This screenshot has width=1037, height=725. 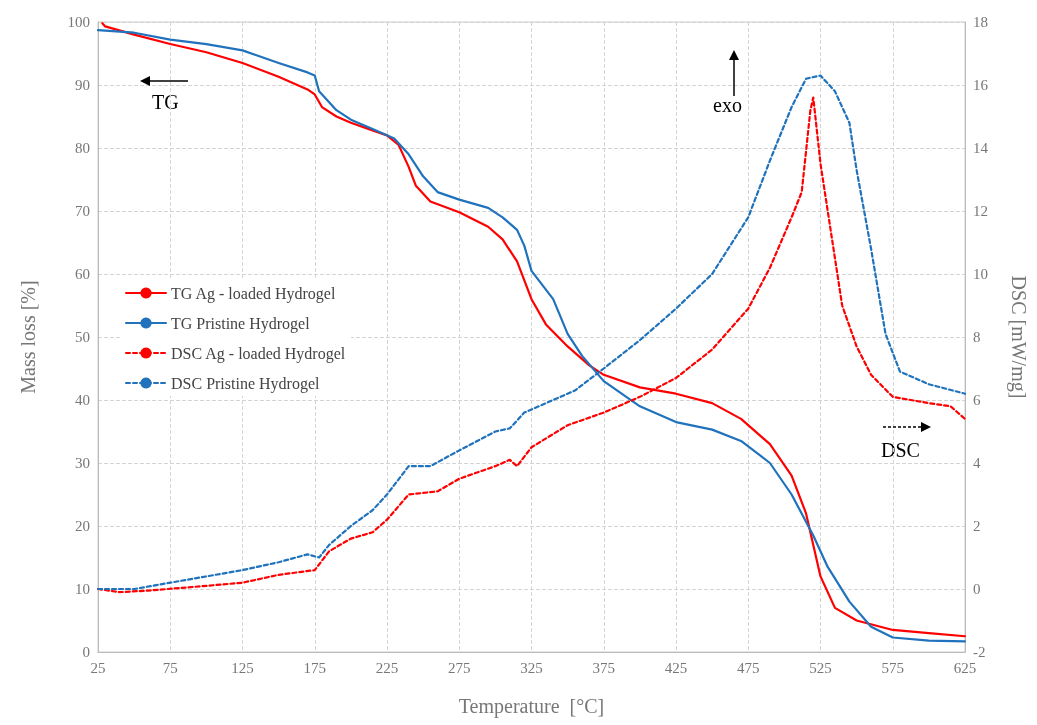 What do you see at coordinates (165, 102) in the screenshot?
I see `annotation: TG` at bounding box center [165, 102].